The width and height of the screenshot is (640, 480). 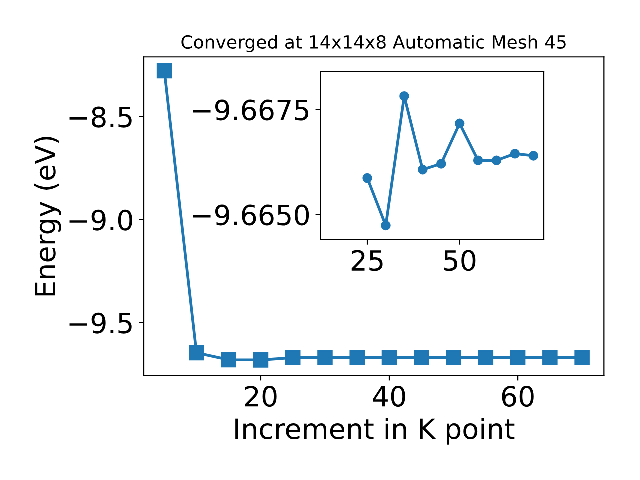 I want to click on y-tick-label: −8.5, so click(x=101, y=117).